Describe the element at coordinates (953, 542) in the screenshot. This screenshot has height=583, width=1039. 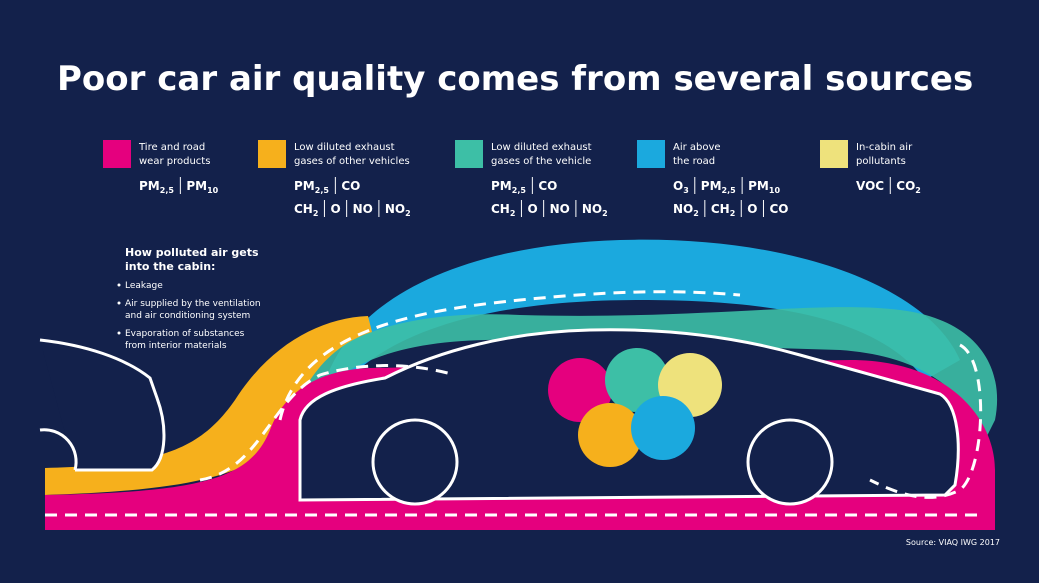
I see `source-note: Source: VIAQ IWG 2017` at that location.